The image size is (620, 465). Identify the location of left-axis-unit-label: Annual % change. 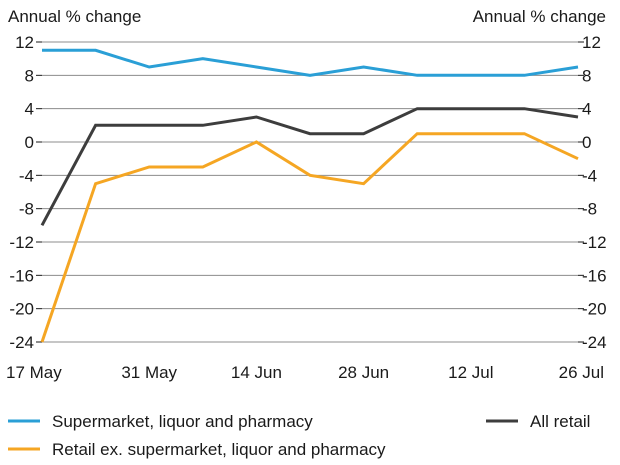
(74, 16).